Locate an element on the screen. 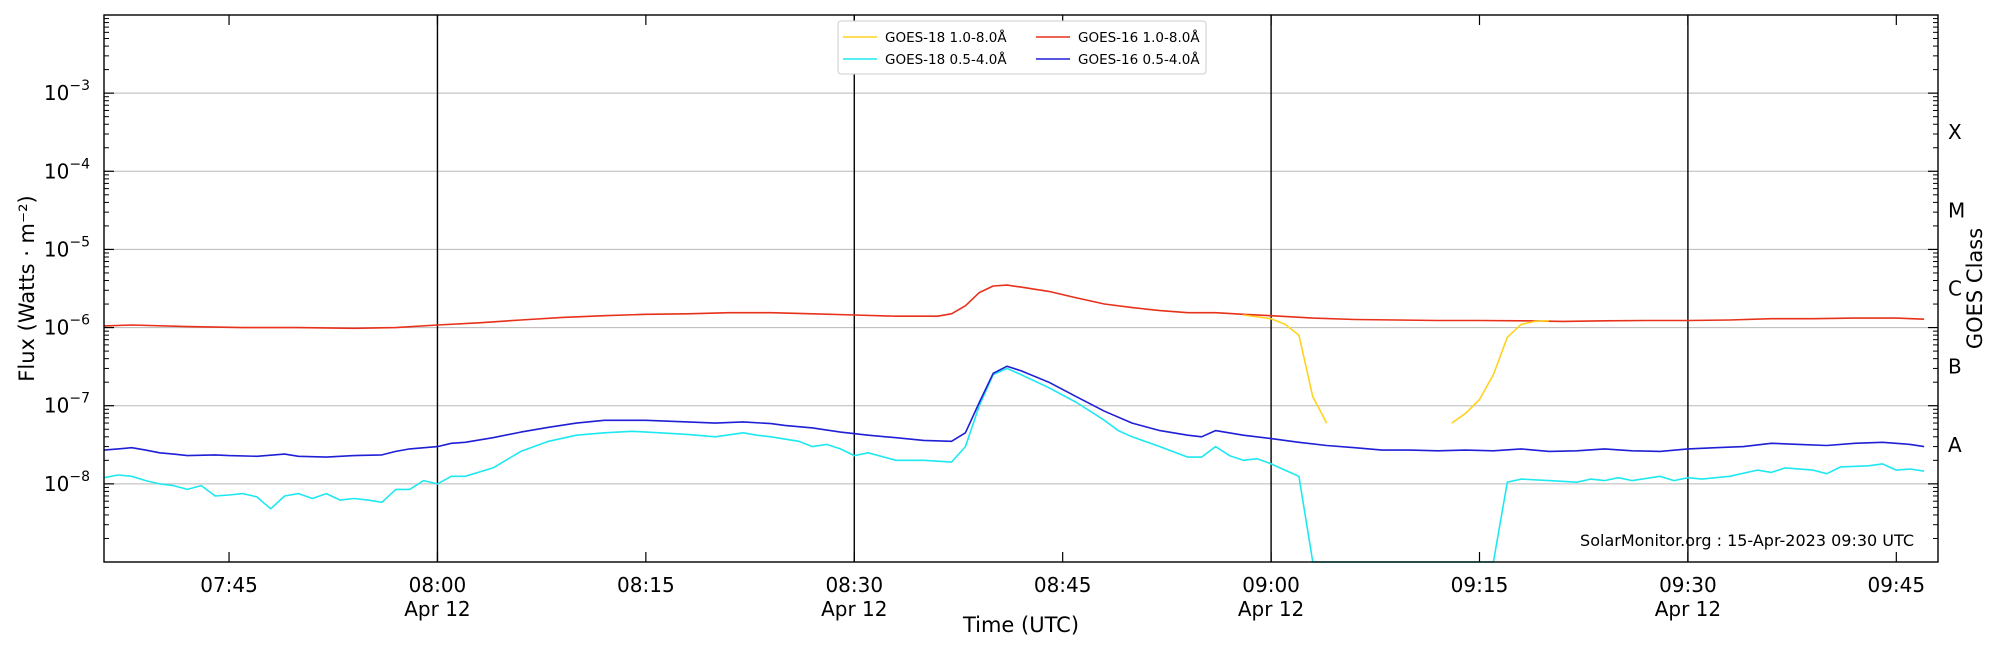 Image resolution: width=2000 pixels, height=650 pixels. y-tick-label: 10⁻⁵ is located at coordinates (67, 247).